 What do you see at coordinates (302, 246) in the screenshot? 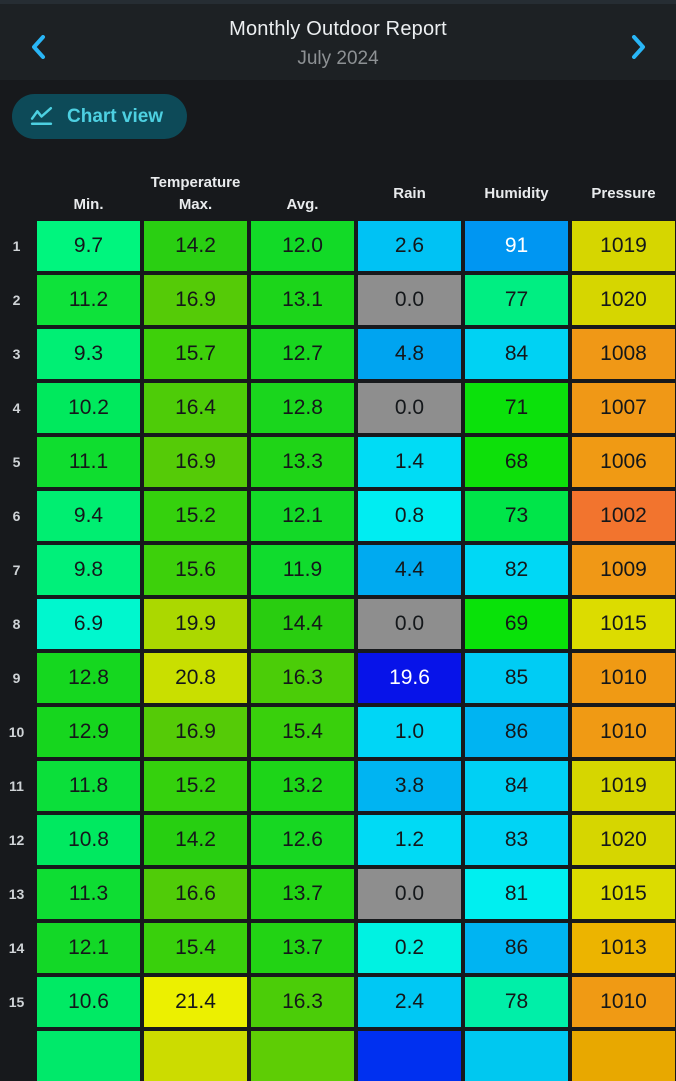
I see `cell-avg: 12.0` at bounding box center [302, 246].